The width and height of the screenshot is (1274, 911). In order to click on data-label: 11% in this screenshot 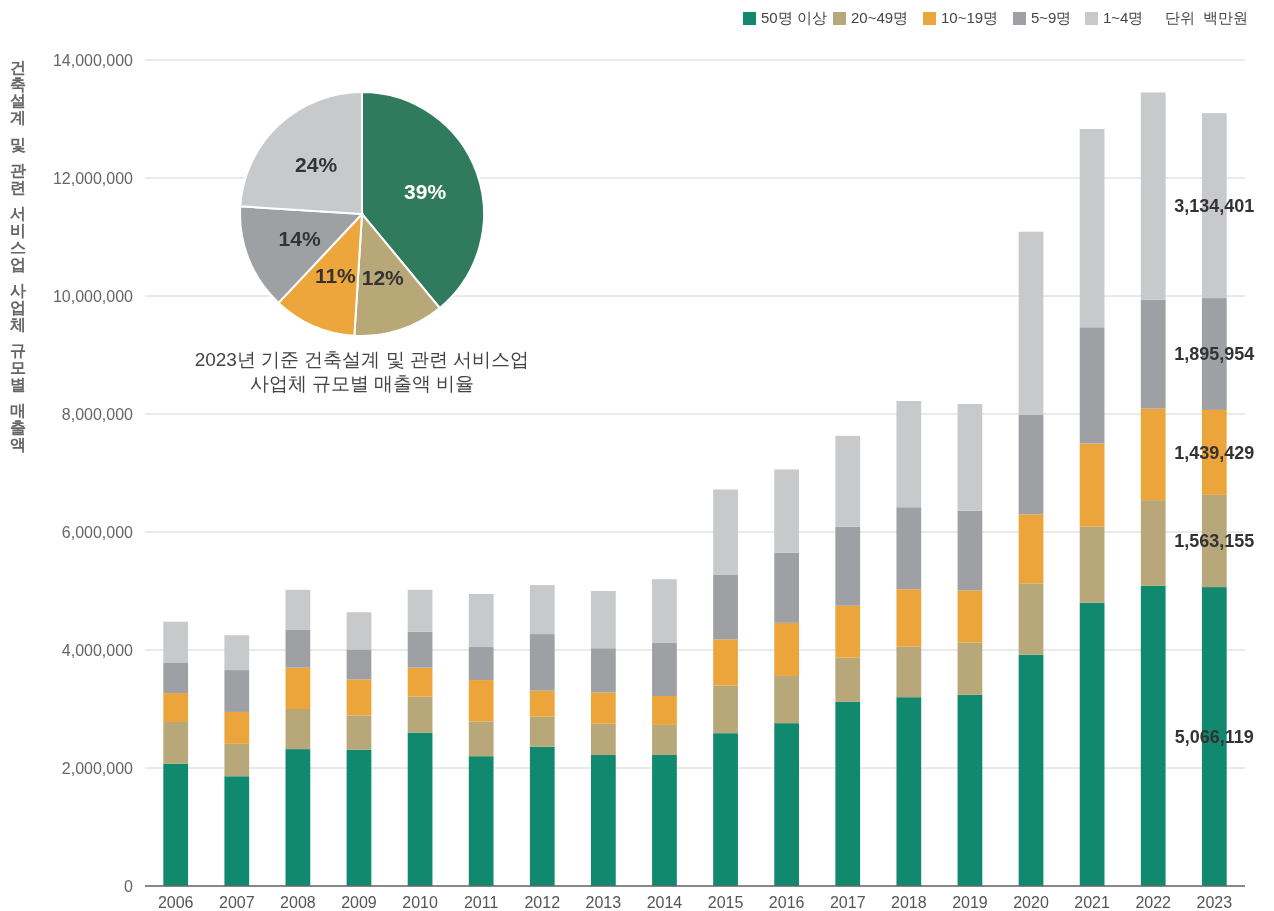, I will do `click(335, 275)`.